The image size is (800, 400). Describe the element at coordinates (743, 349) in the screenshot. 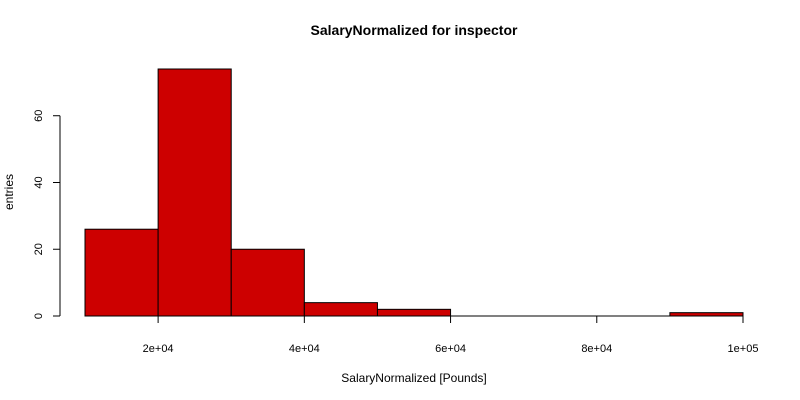

I see `x-tick-label: 1e+05` at that location.